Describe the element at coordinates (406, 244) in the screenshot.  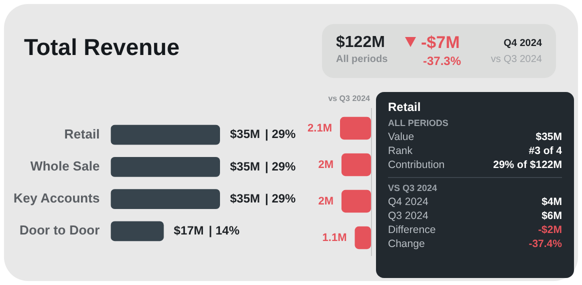
I see `text: Change` at that location.